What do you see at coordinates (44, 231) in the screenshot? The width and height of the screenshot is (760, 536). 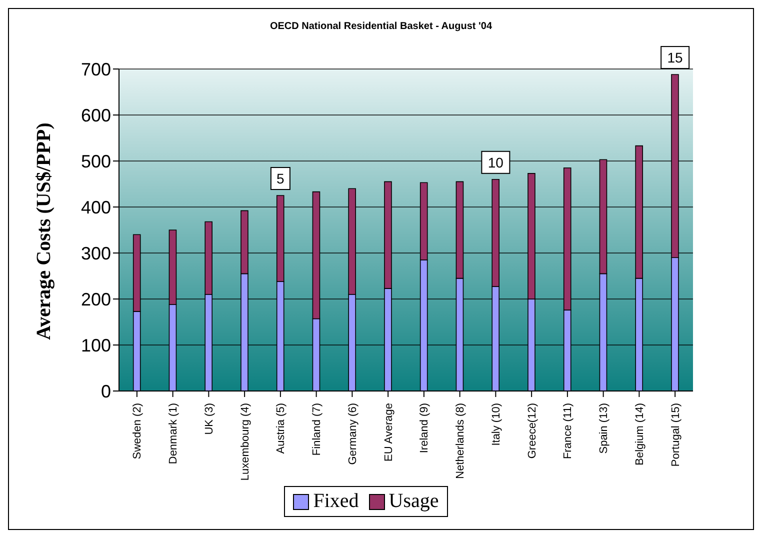 I see `y-axis-title: Average Costs (US$/PPP)` at bounding box center [44, 231].